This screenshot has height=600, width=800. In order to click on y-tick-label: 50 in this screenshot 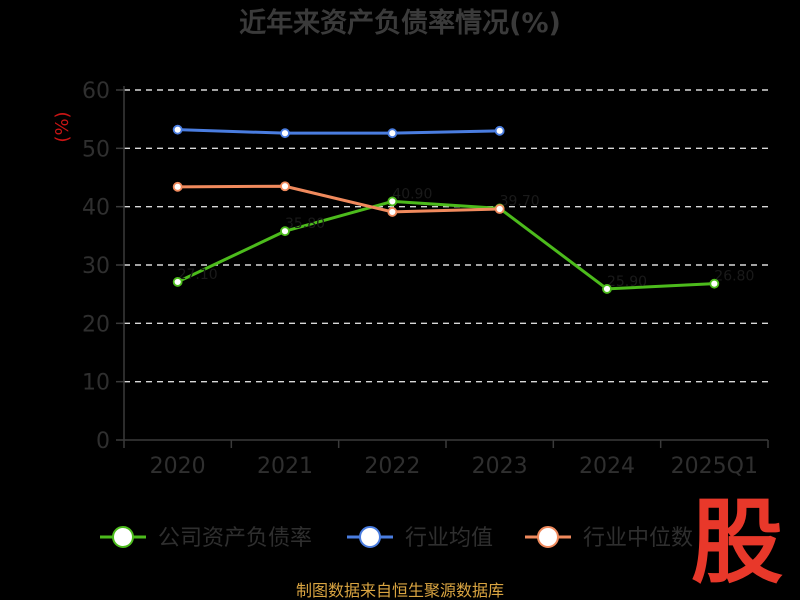, I will do `click(96, 149)`.